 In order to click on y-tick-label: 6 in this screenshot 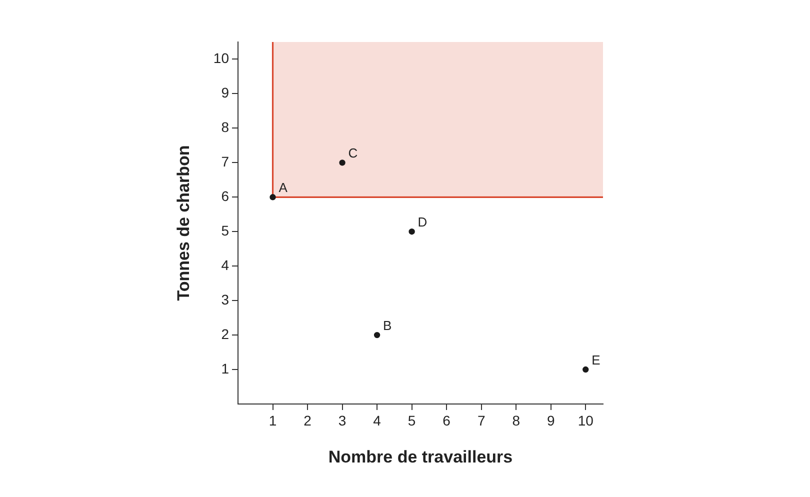, I will do `click(225, 196)`.